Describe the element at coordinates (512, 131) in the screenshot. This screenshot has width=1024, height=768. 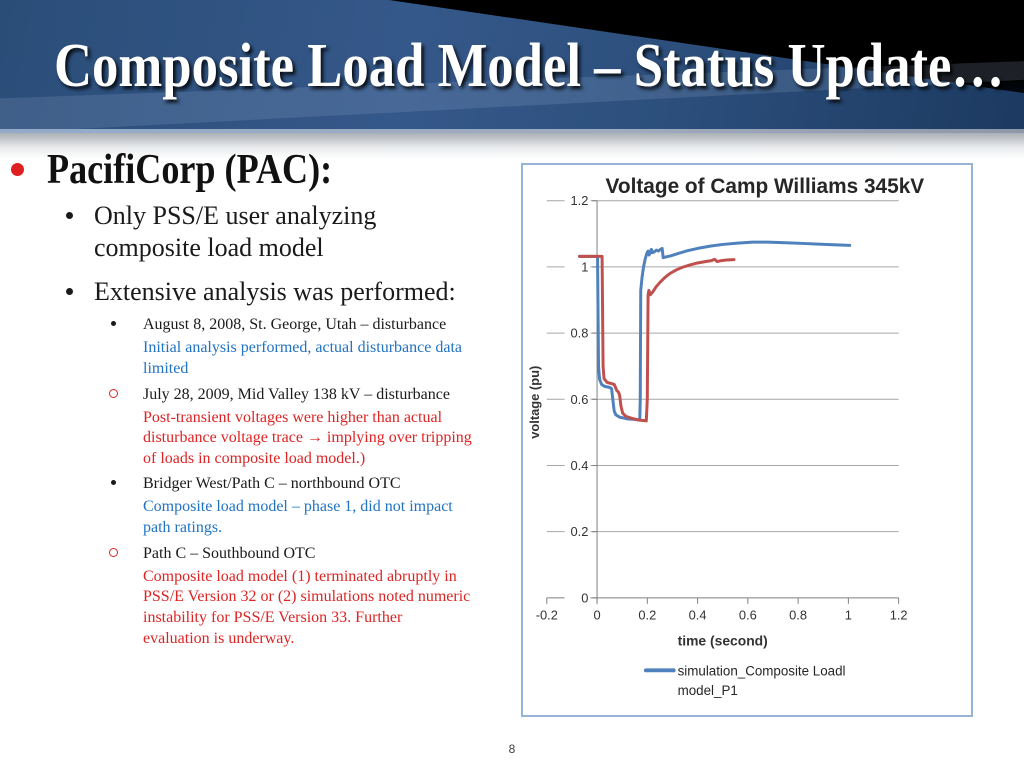
I see `banner-bottom-strip` at that location.